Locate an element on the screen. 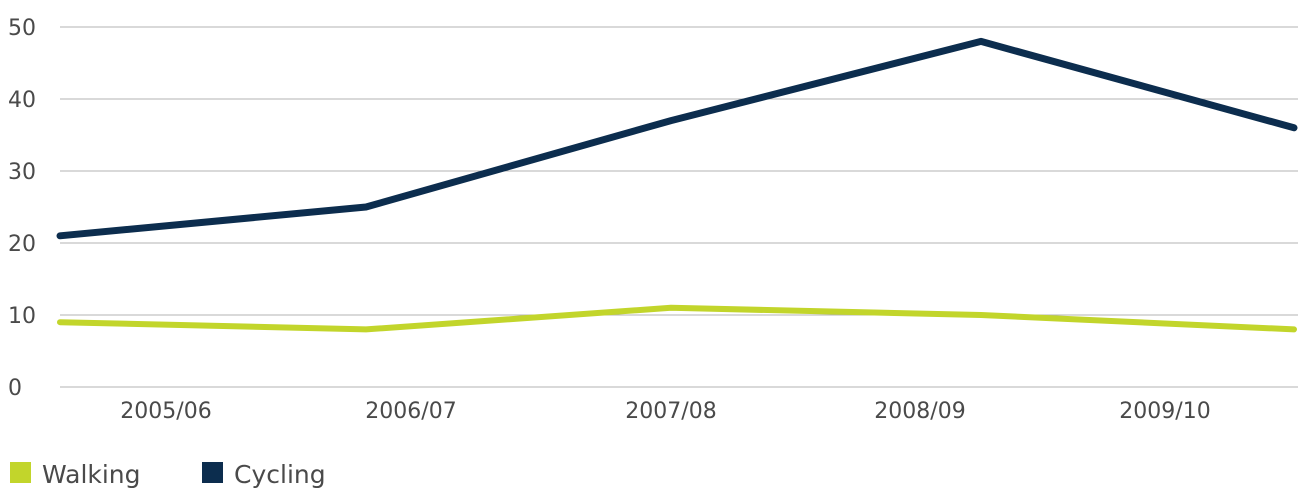 This screenshot has height=491, width=1298. x-tick-label: 2007/08 is located at coordinates (670, 411).